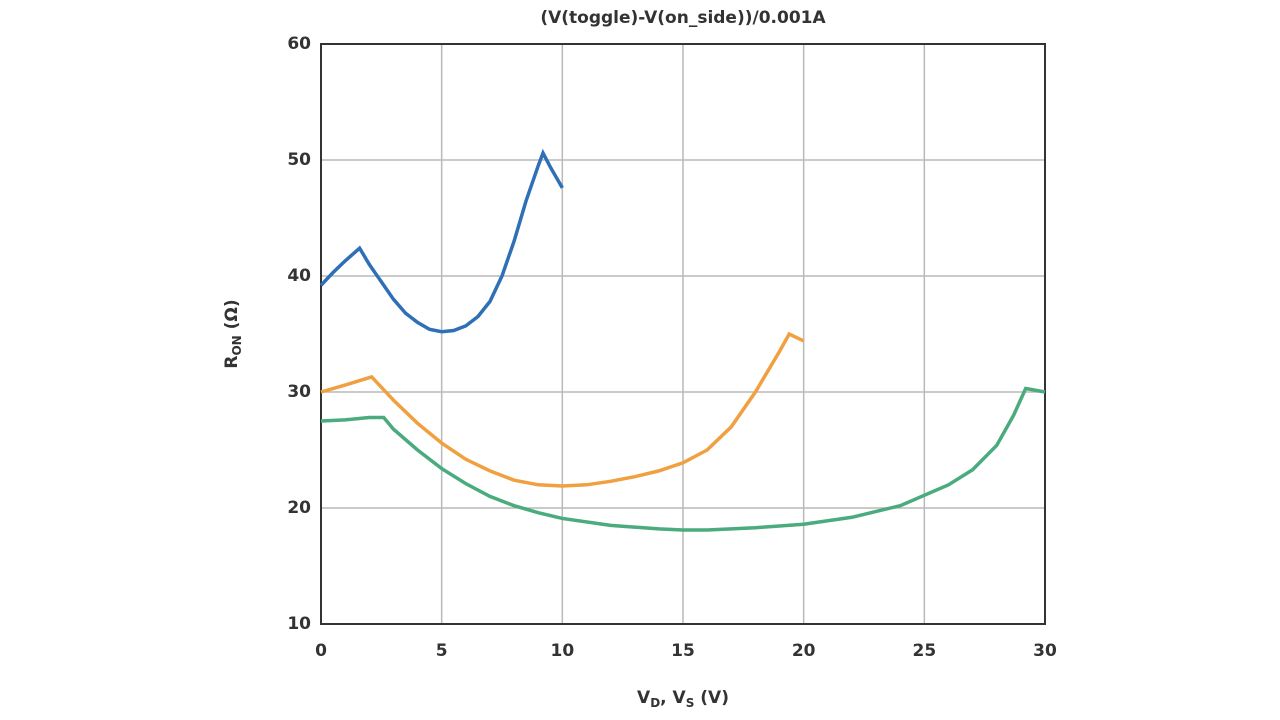 This screenshot has height=720, width=1280. I want to click on y-label-sub: ON, so click(237, 345).